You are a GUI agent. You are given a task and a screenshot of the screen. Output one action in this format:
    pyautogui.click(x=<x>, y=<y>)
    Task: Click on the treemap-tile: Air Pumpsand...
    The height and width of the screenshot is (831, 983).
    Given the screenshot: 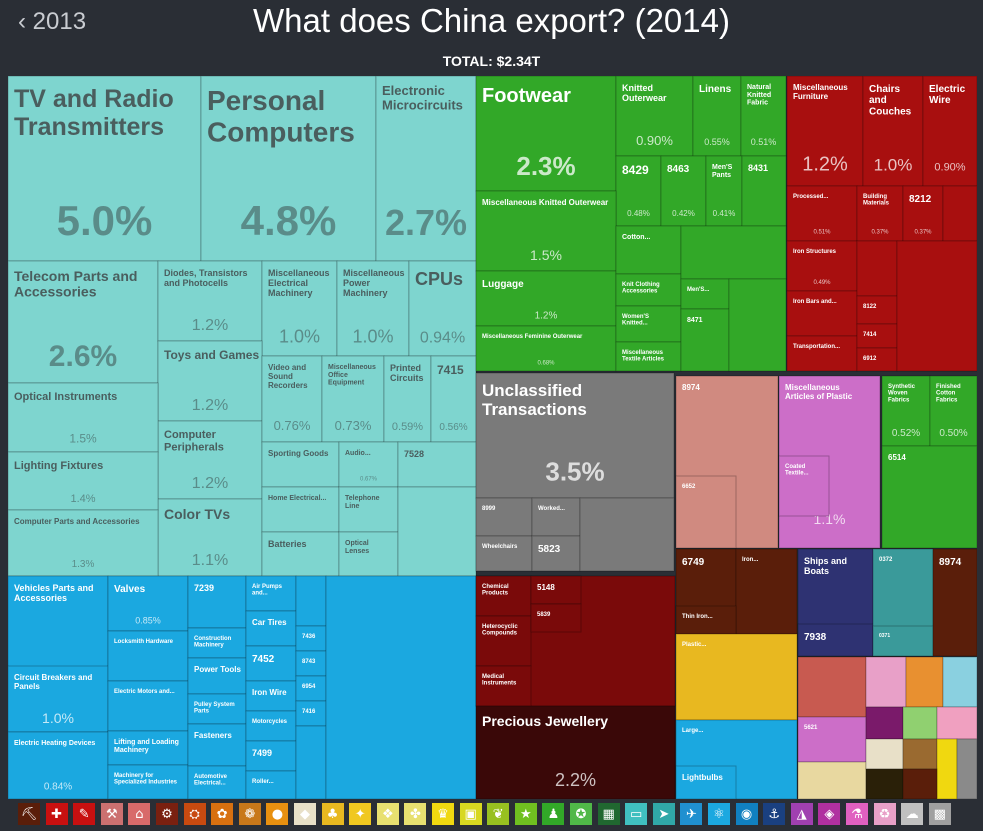 What is the action you would take?
    pyautogui.click(x=271, y=593)
    